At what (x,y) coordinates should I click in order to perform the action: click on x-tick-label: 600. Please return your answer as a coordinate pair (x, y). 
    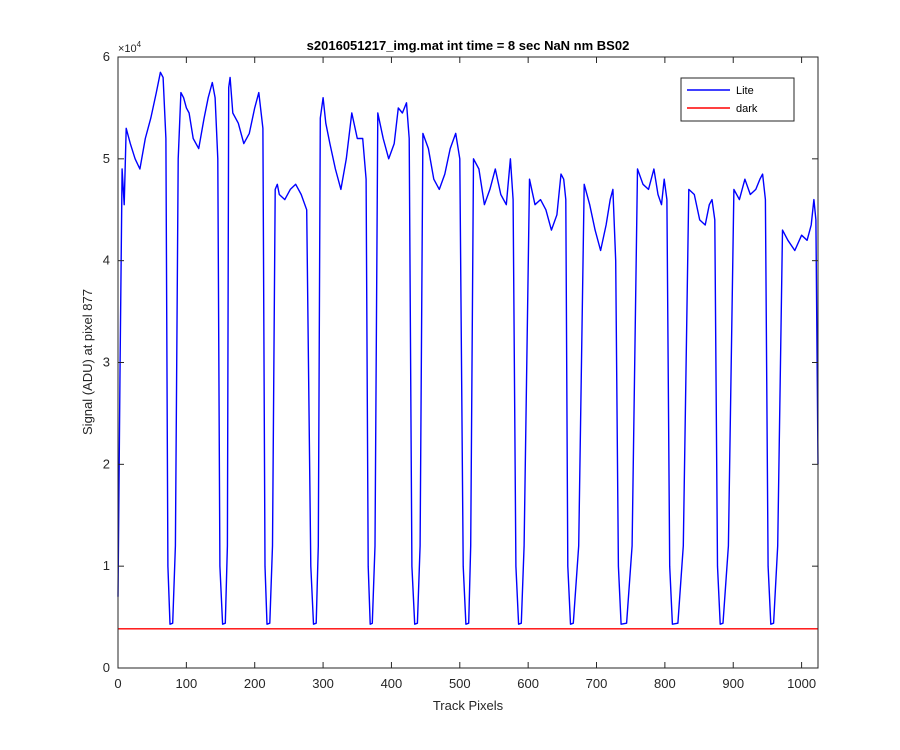
    Looking at the image, I should click on (528, 683).